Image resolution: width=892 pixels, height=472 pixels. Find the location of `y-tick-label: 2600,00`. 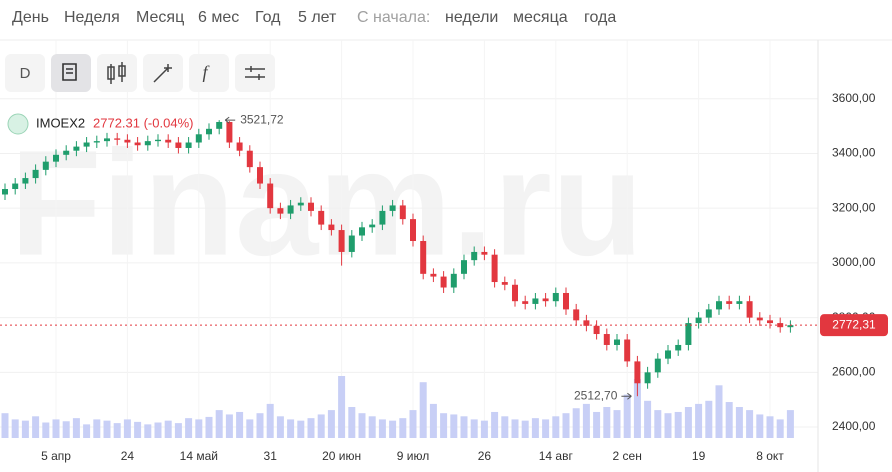

y-tick-label: 2600,00 is located at coordinates (854, 372).